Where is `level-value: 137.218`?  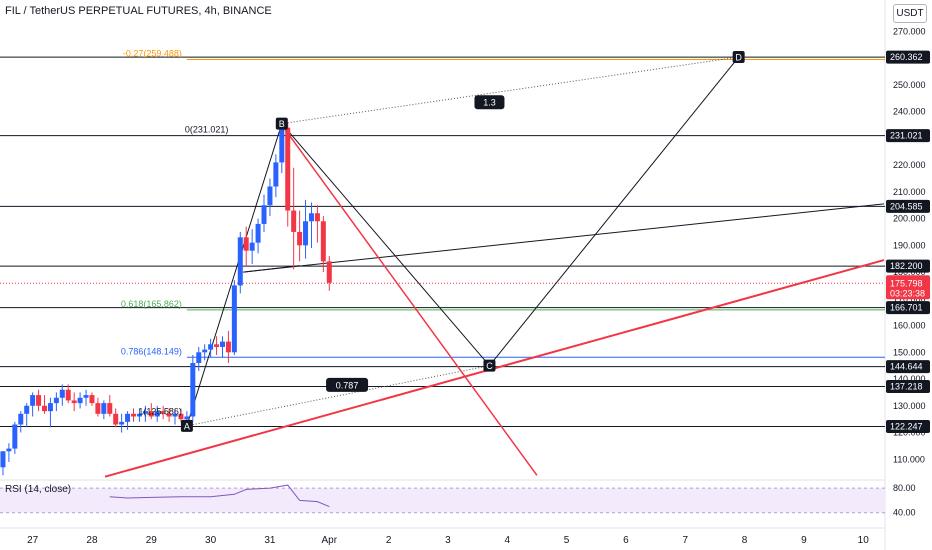 level-value: 137.218 is located at coordinates (906, 386).